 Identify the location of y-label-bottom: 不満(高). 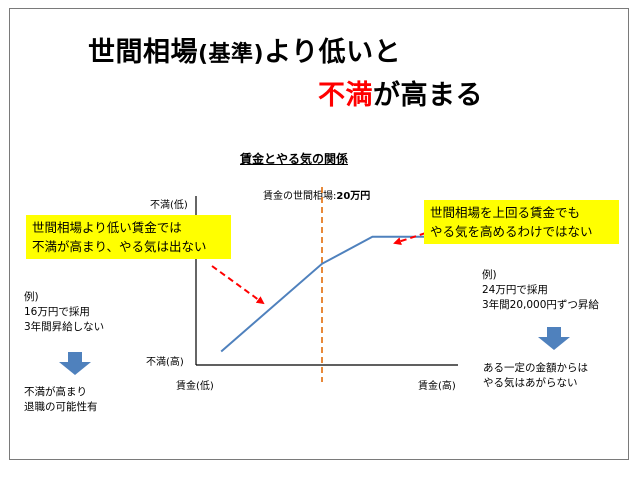
(165, 362).